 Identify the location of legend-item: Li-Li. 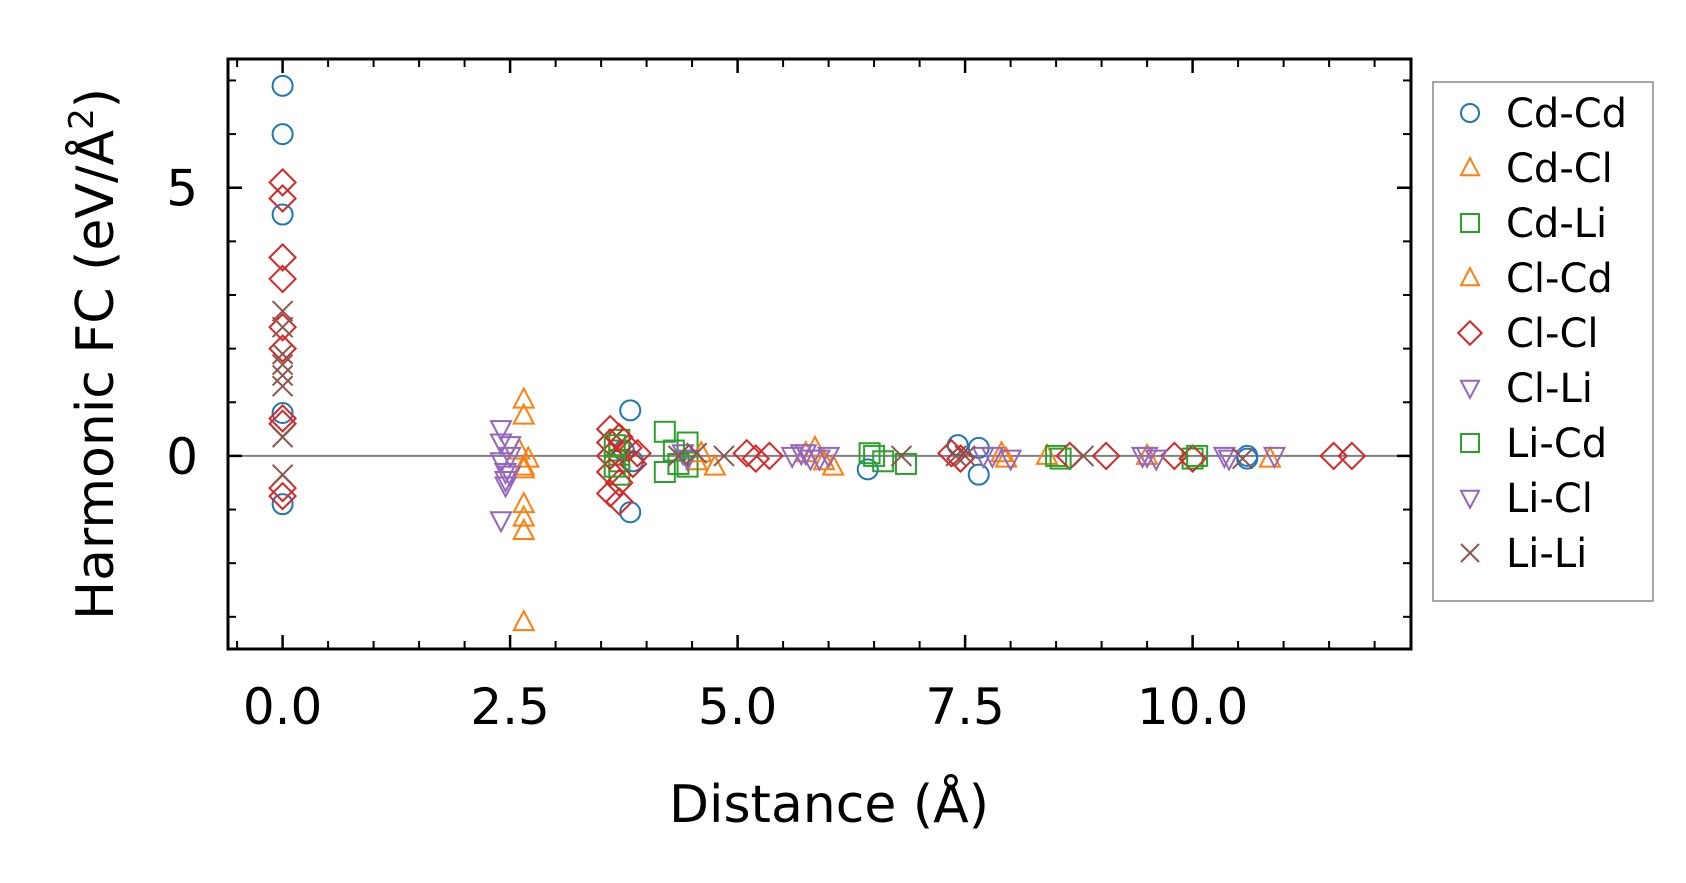
(1523, 554).